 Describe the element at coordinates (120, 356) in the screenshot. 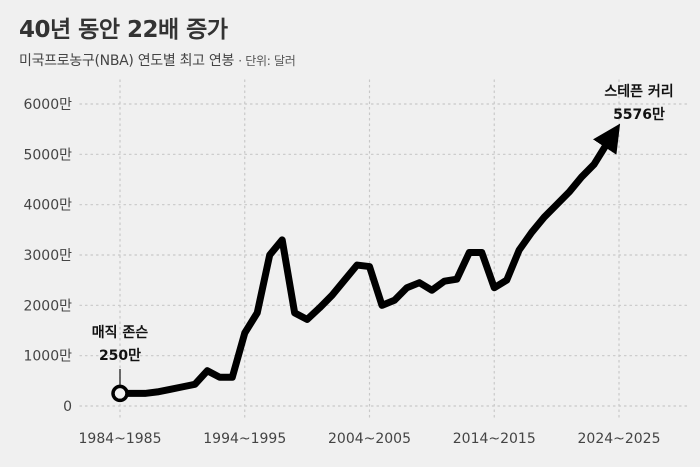

I see `annotation-value-start: 250만` at that location.